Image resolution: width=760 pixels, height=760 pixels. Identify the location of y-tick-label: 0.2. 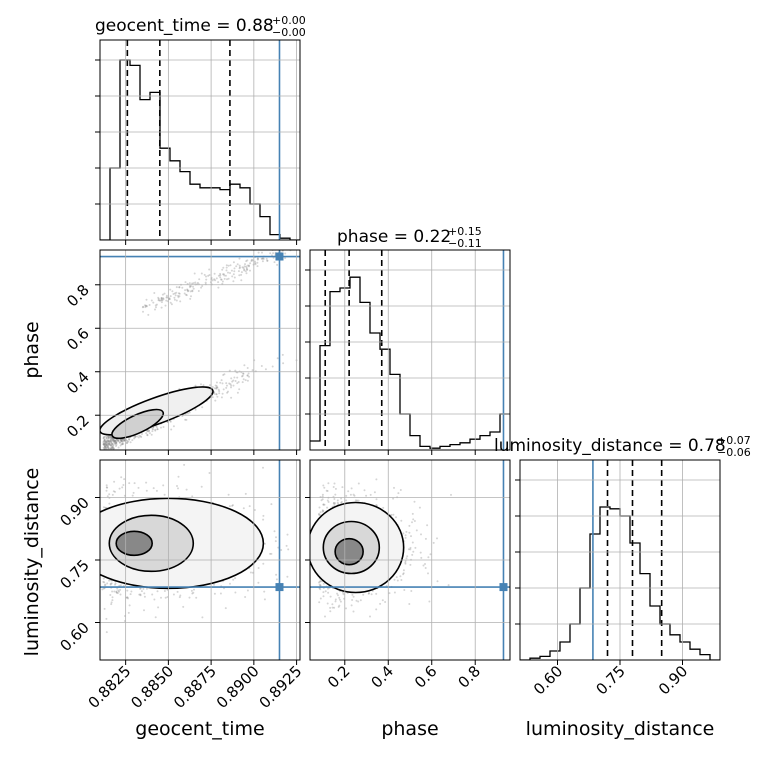
(78, 426).